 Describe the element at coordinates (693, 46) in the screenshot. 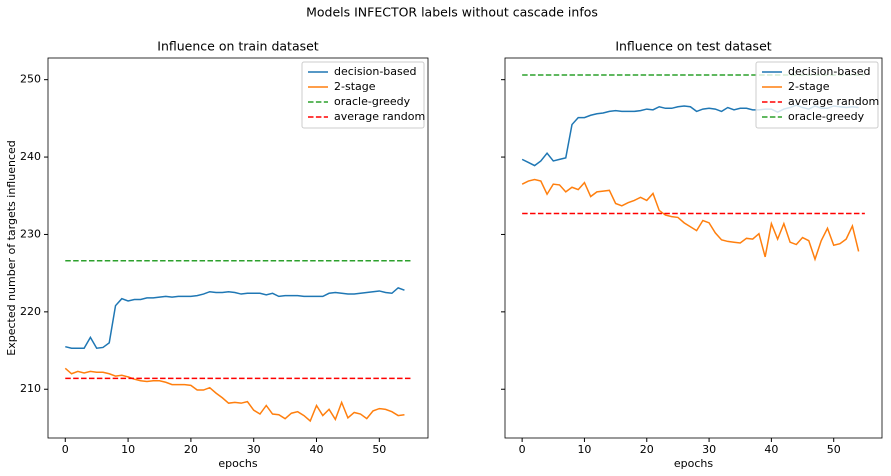

I see `subplot-title: Influence on test dataset` at that location.